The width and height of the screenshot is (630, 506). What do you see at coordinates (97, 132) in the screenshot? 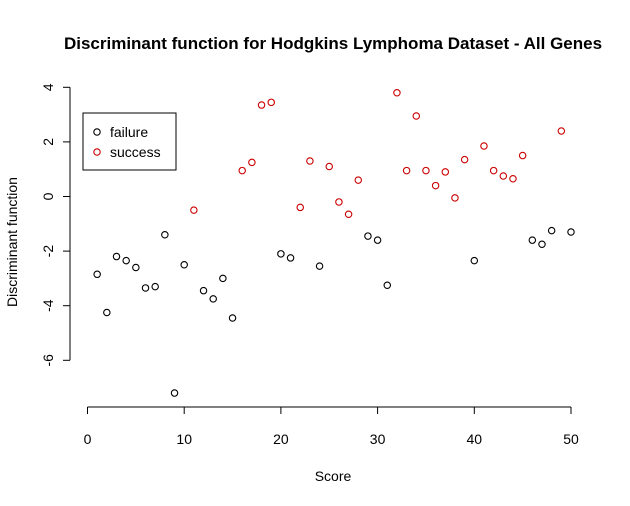
I see `legend-marker-failure` at bounding box center [97, 132].